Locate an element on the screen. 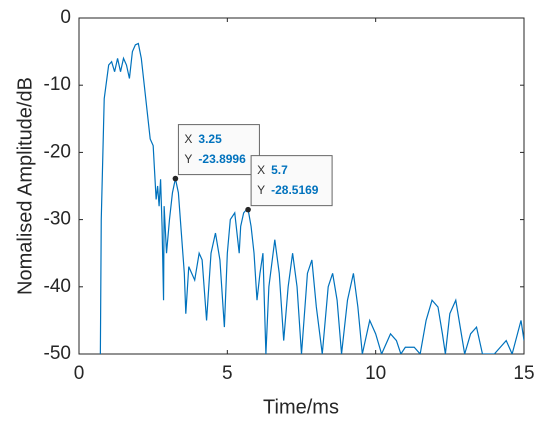 This screenshot has width=550, height=426. x-tick-label: 10 is located at coordinates (375, 373).